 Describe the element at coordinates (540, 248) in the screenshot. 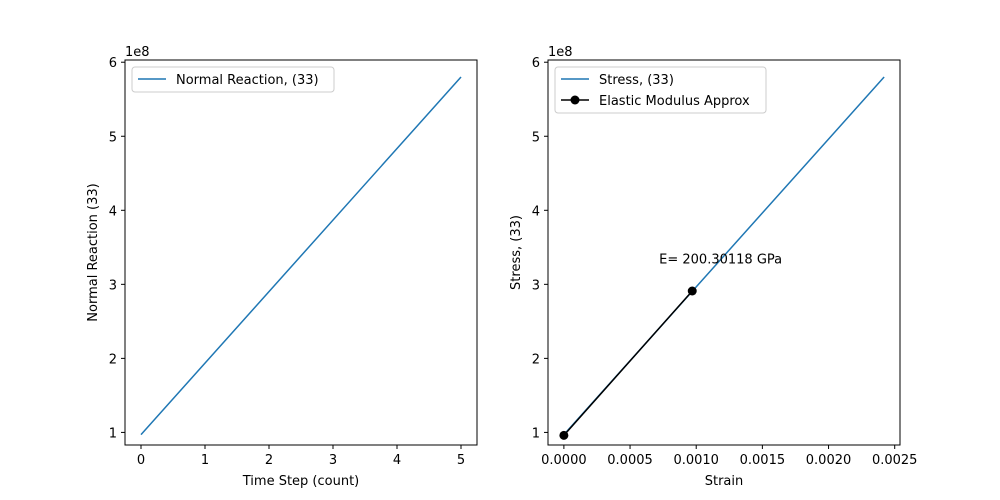

I see `right-ytick-group: 1 2 3 4 5 6` at that location.